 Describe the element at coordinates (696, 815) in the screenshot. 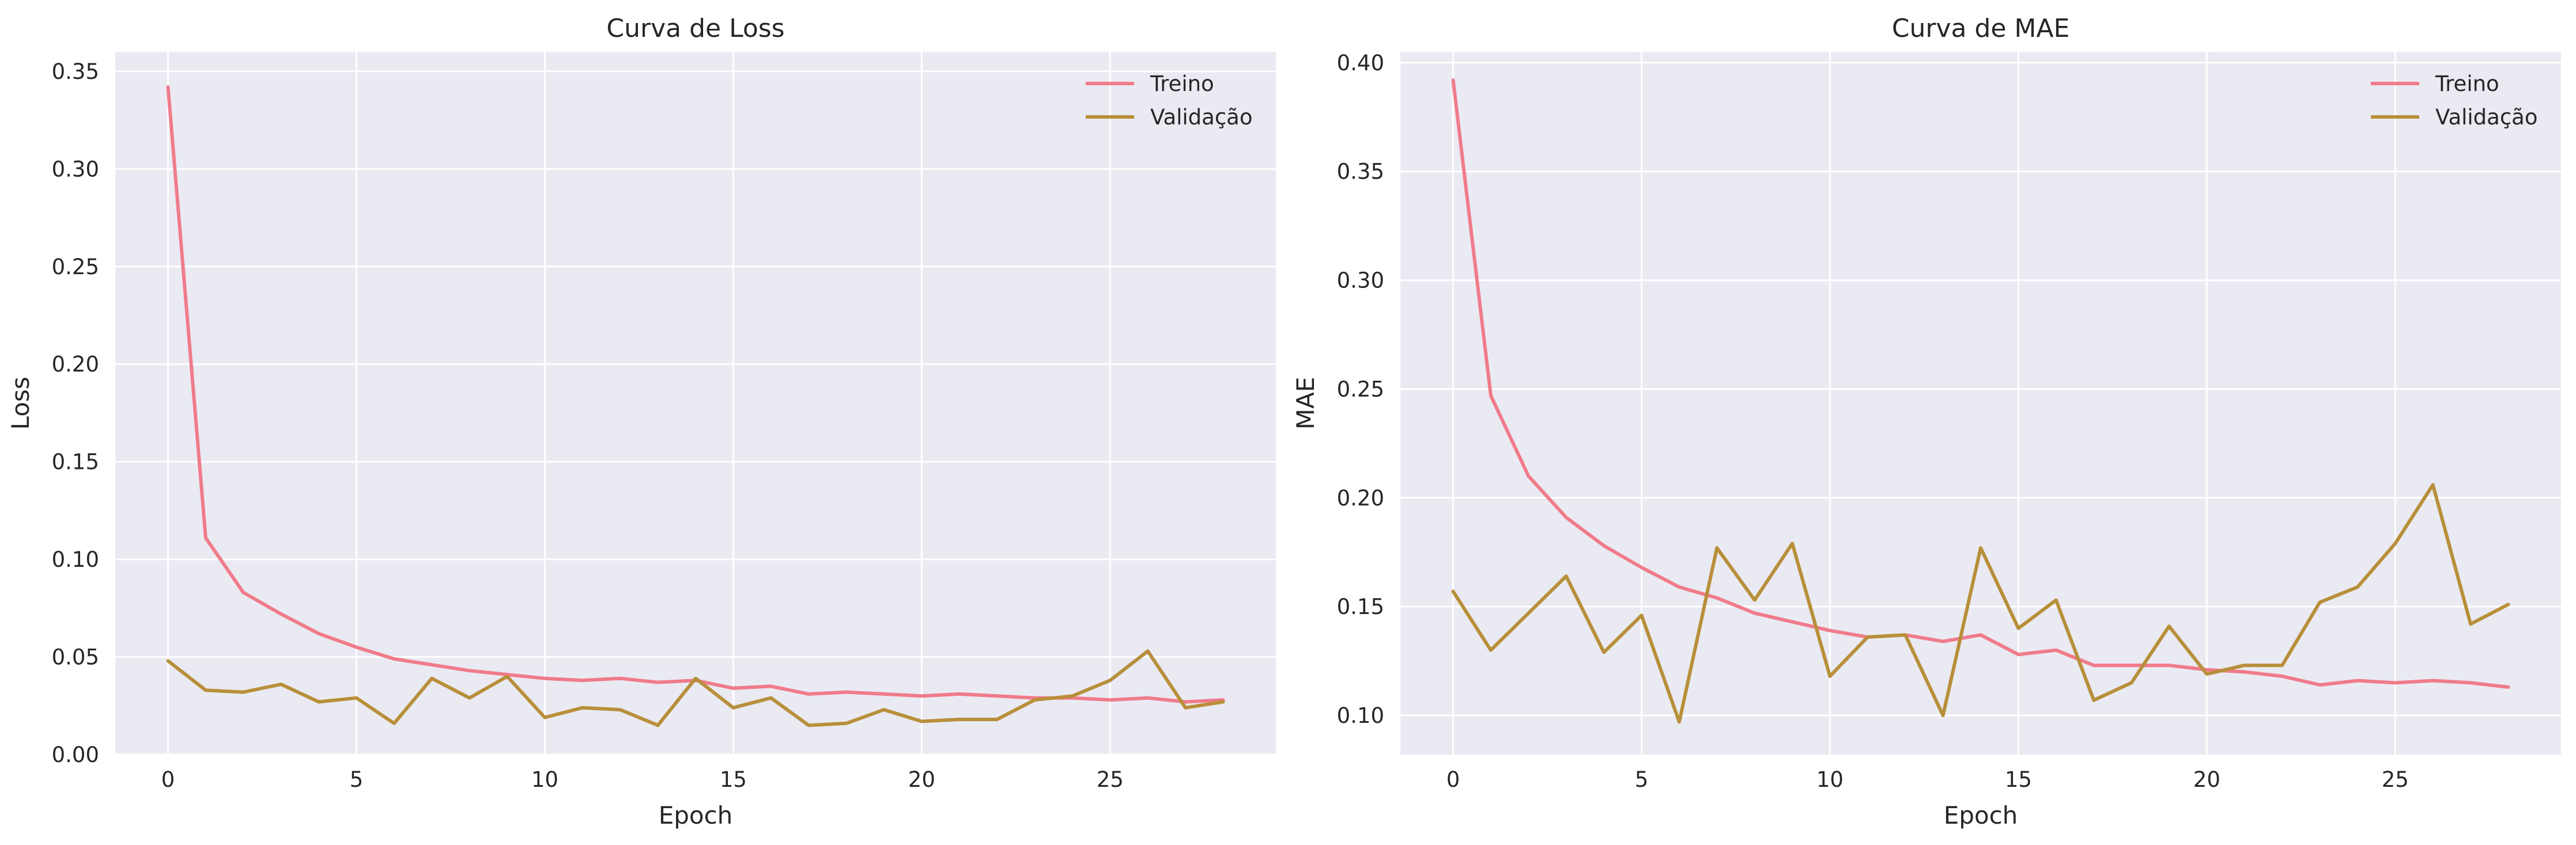

I see `loss-x-axis-label: Epoch` at that location.